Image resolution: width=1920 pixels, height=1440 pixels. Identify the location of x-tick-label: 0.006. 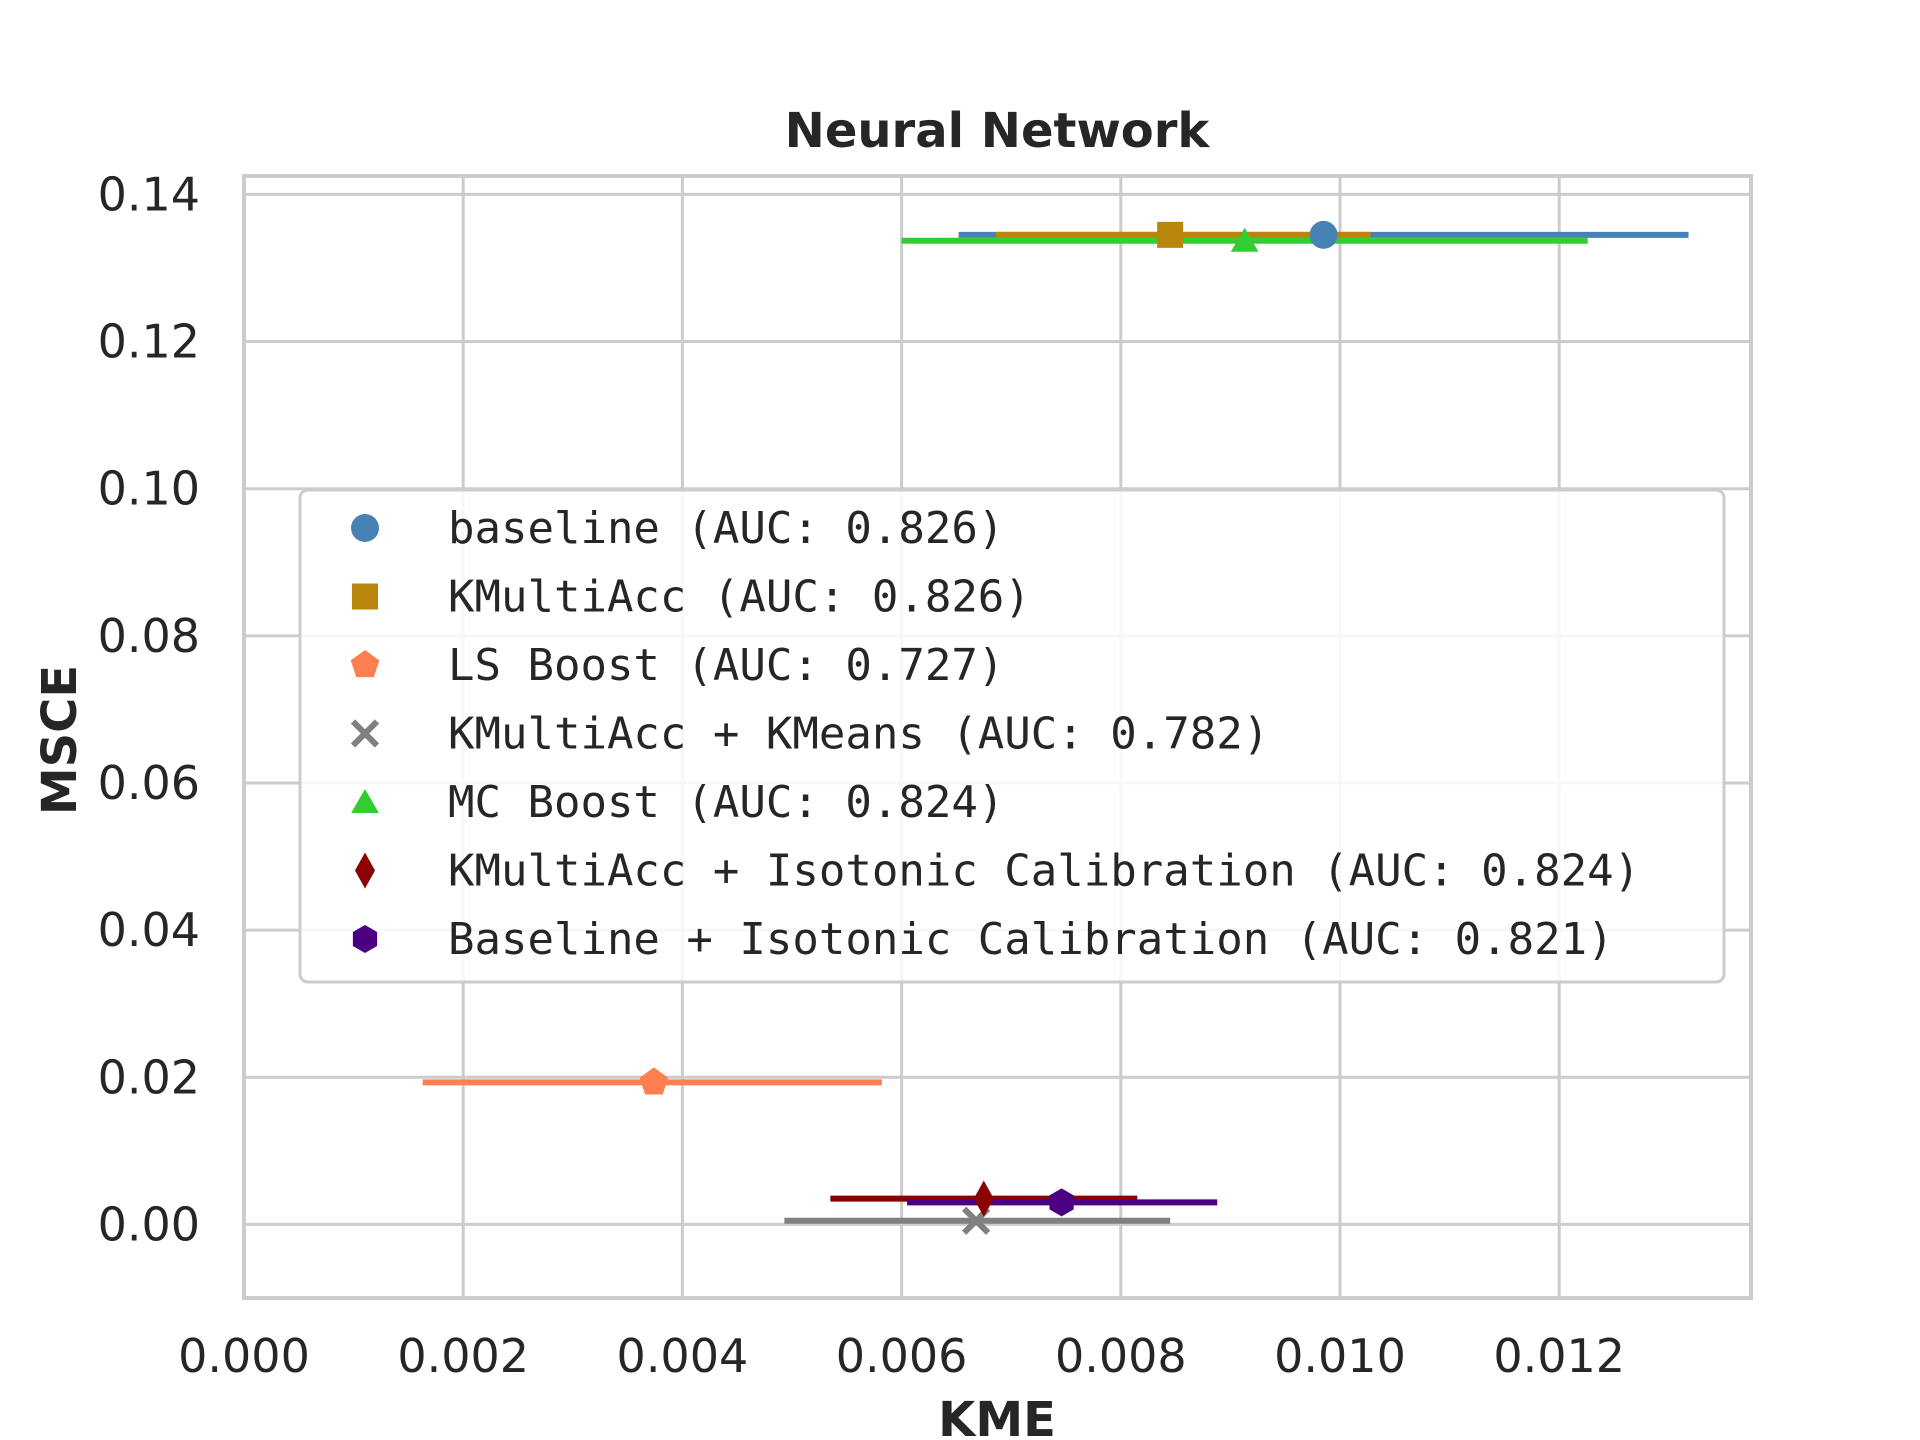
(902, 1356).